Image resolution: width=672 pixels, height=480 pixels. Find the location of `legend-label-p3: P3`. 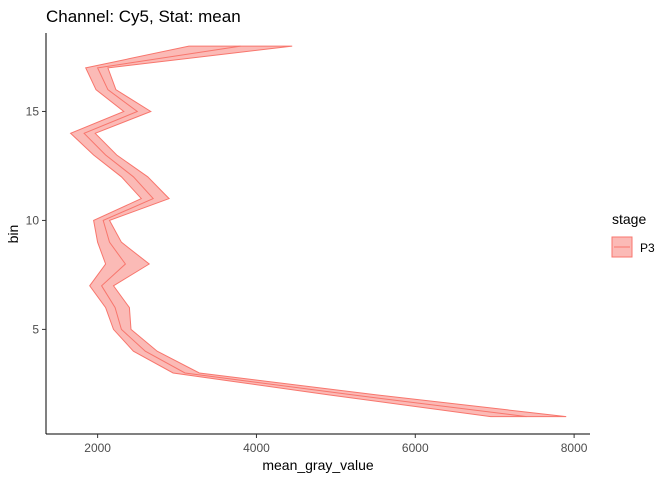

legend-label-p3: P3 is located at coordinates (647, 248).